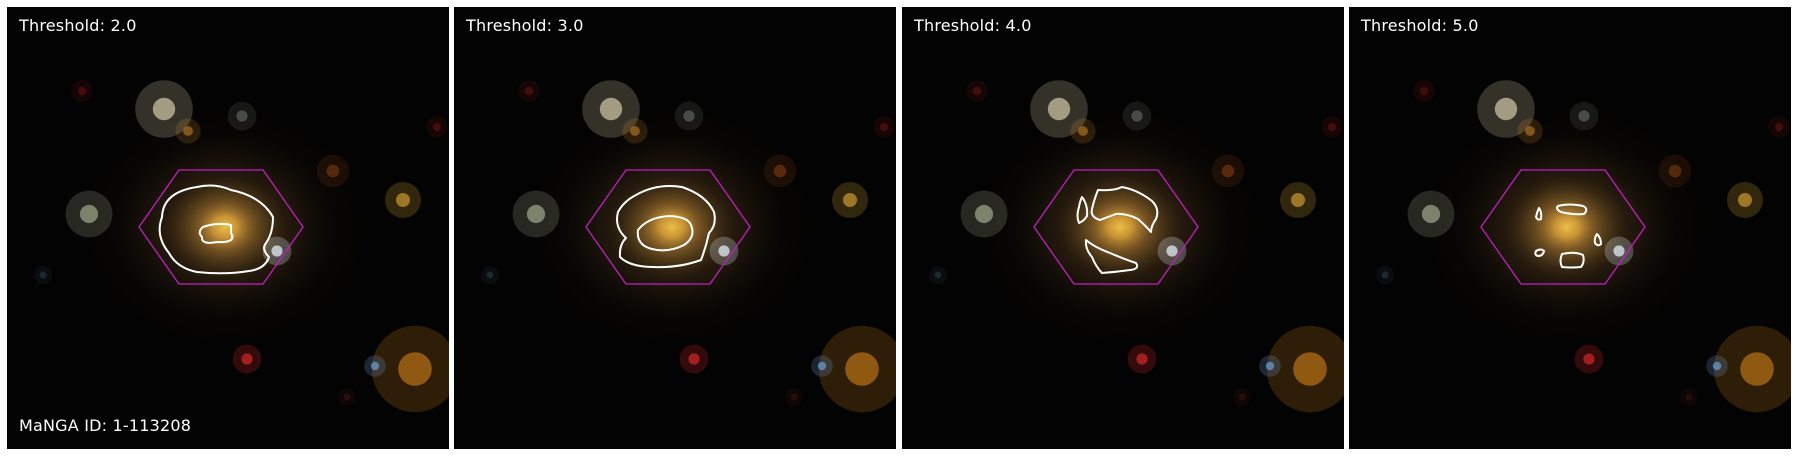 The width and height of the screenshot is (1800, 457). Describe the element at coordinates (105, 425) in the screenshot. I see `manga-id-label: MaNGA ID: 1-113208` at that location.